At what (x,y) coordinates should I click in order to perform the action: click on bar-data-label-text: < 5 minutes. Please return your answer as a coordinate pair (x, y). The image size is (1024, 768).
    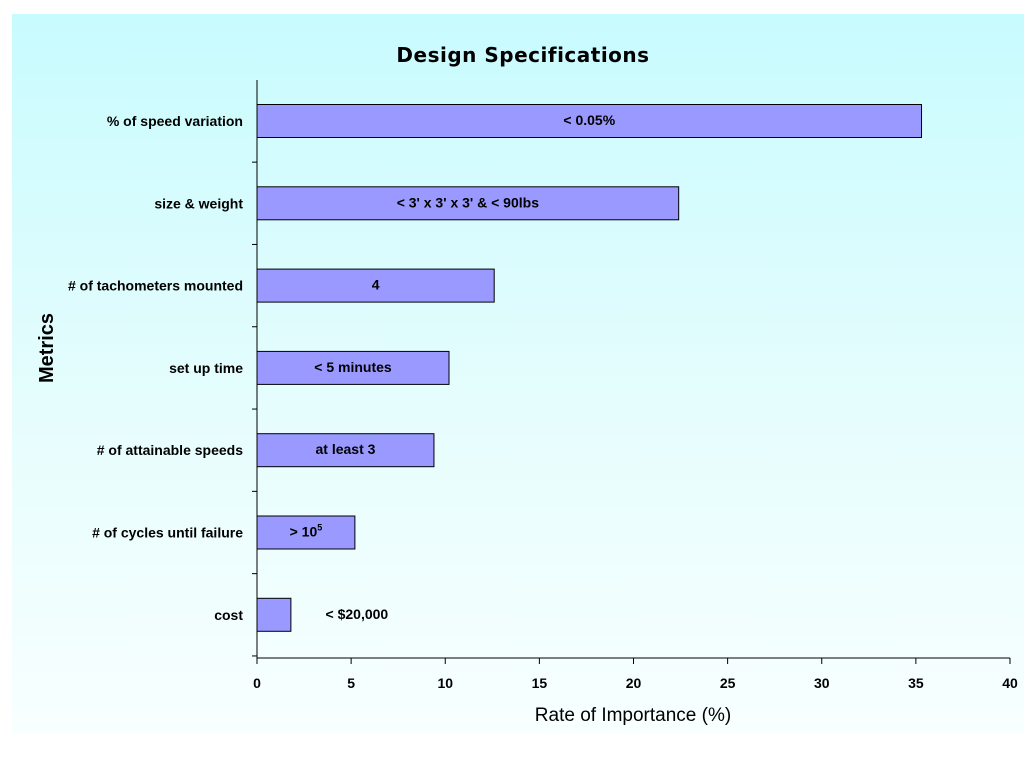
    Looking at the image, I should click on (353, 367).